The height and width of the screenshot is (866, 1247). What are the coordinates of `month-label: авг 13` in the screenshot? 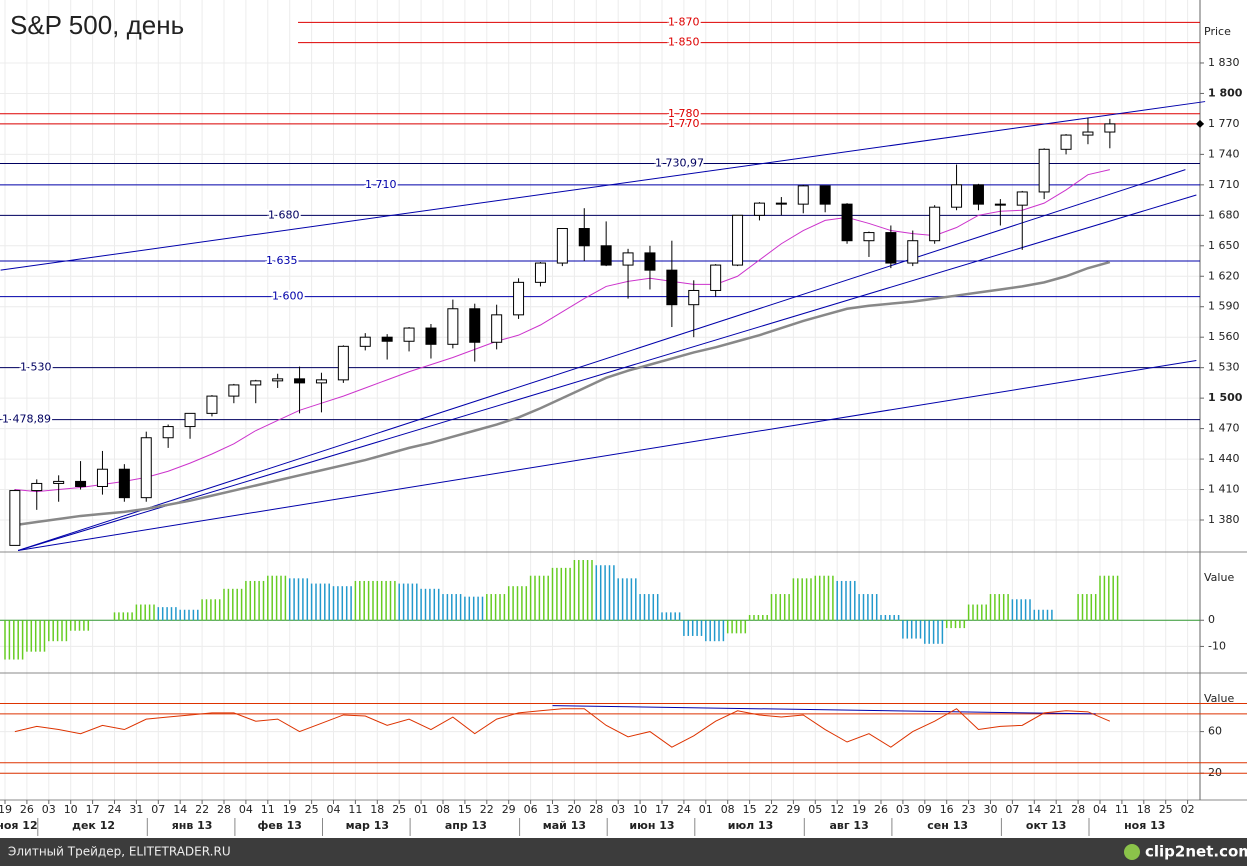 It's located at (848, 825).